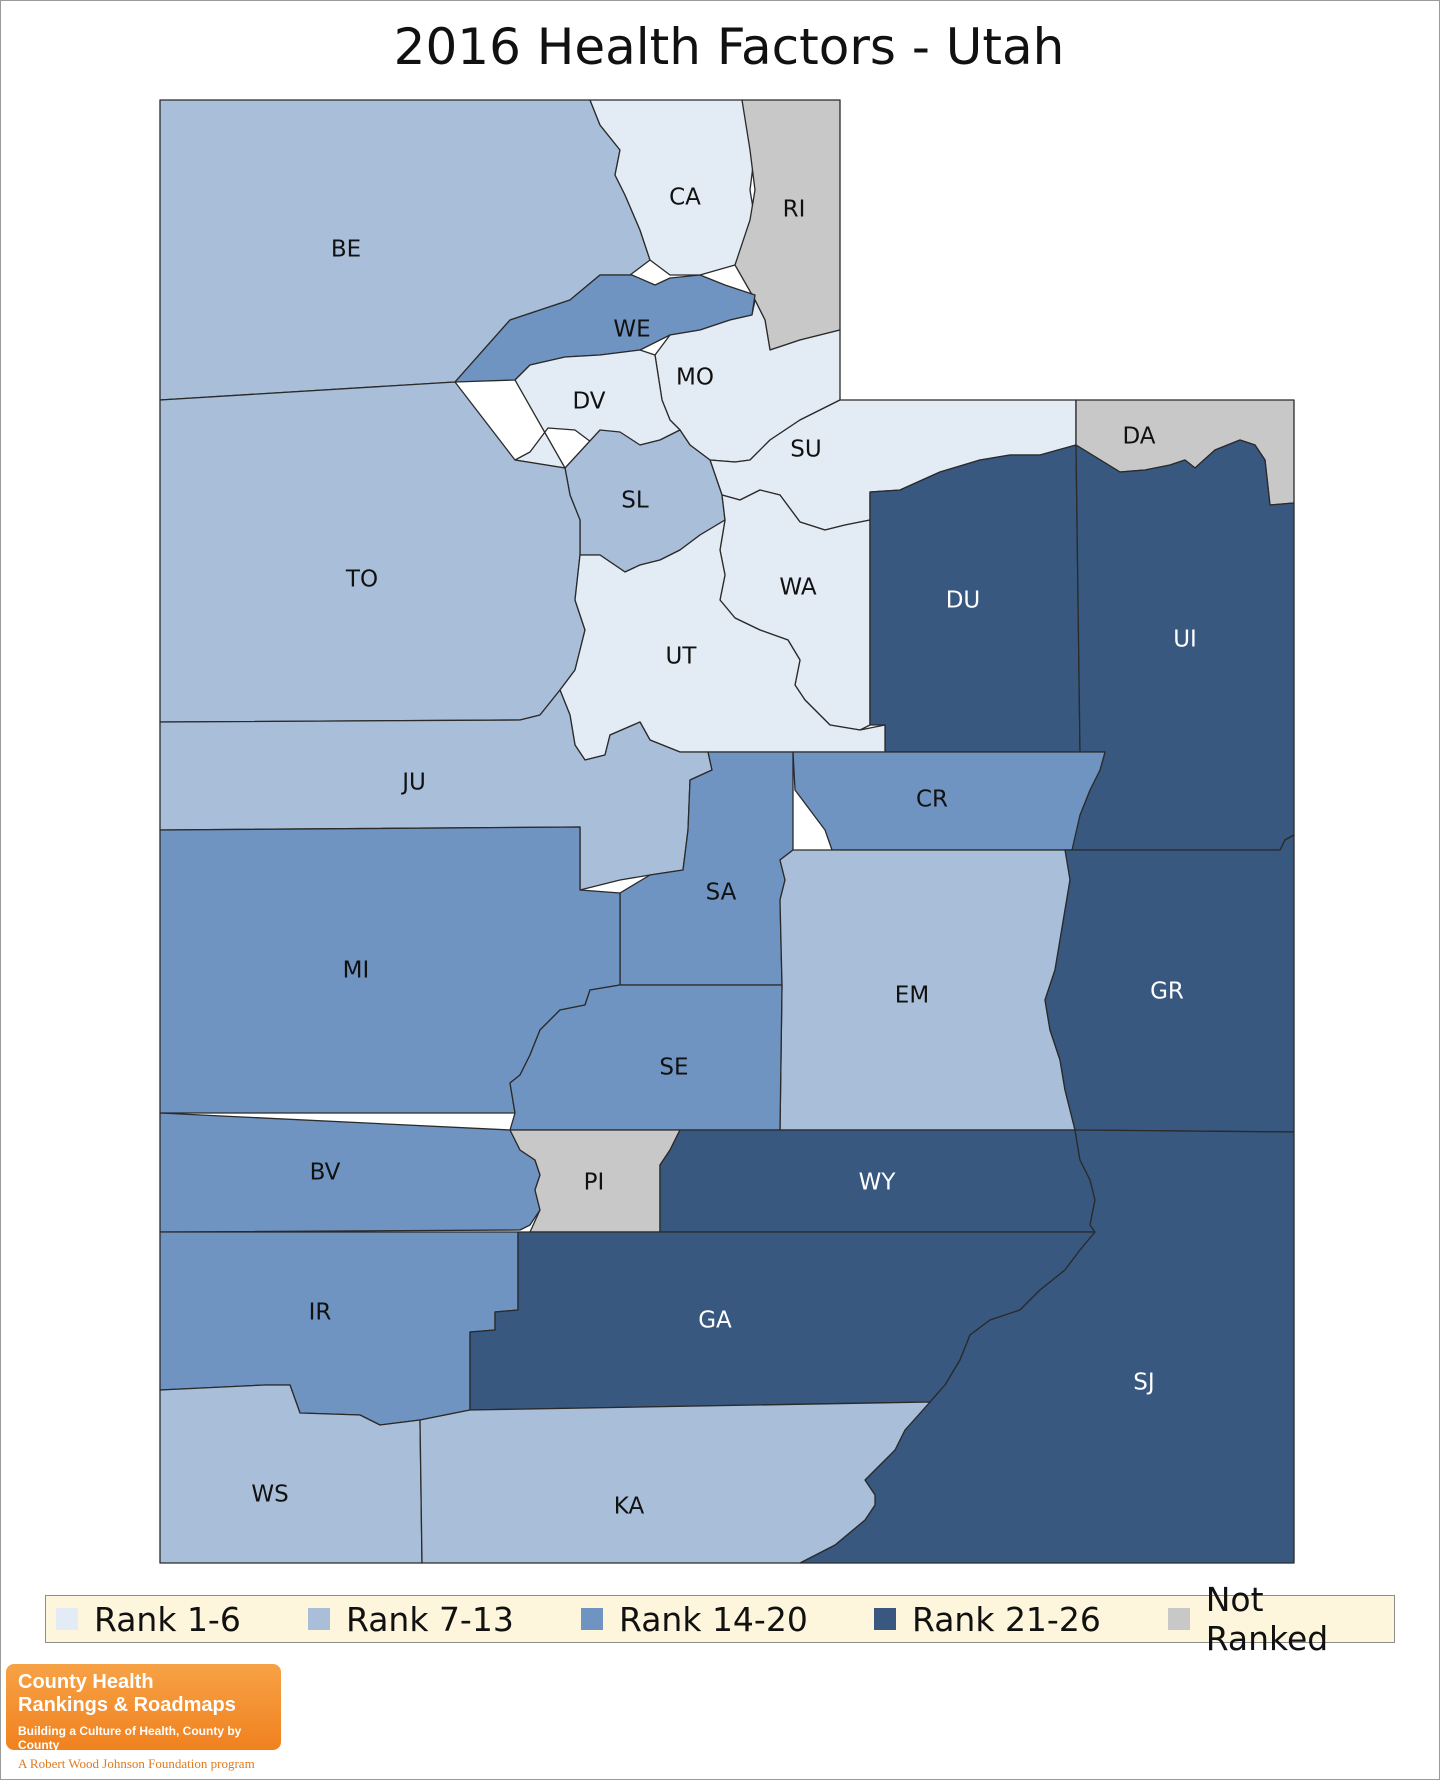  Describe the element at coordinates (361, 580) in the screenshot. I see `county-label-to: TO` at that location.